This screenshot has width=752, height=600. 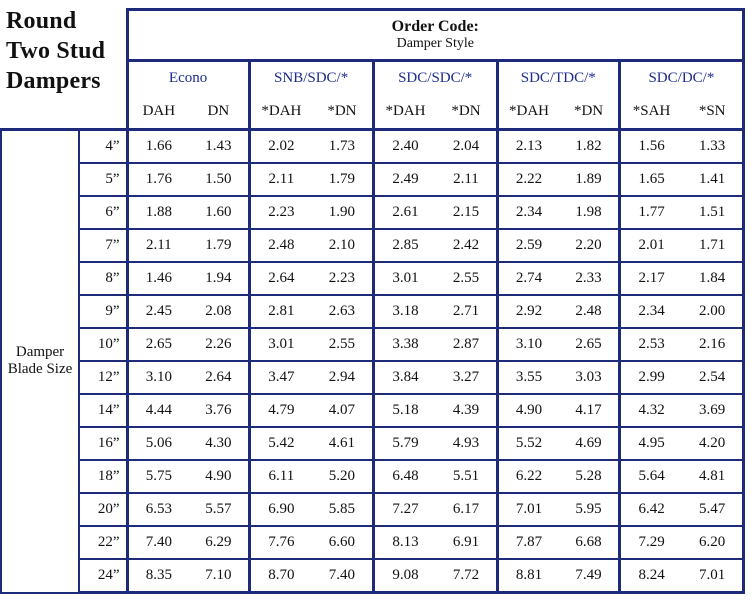 I want to click on value-cell: 2.10, so click(x=343, y=245).